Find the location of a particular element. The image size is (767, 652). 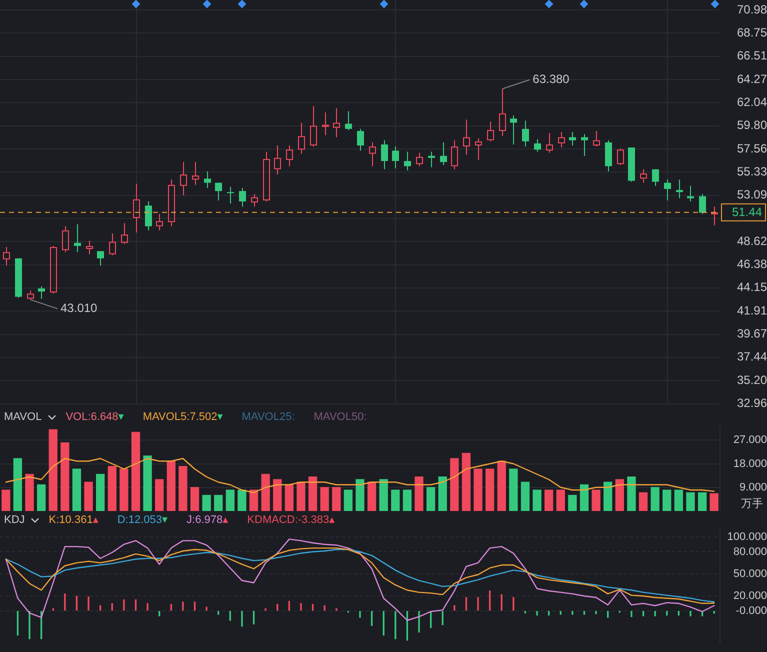

chart-title: KDJ is located at coordinates (14, 520).